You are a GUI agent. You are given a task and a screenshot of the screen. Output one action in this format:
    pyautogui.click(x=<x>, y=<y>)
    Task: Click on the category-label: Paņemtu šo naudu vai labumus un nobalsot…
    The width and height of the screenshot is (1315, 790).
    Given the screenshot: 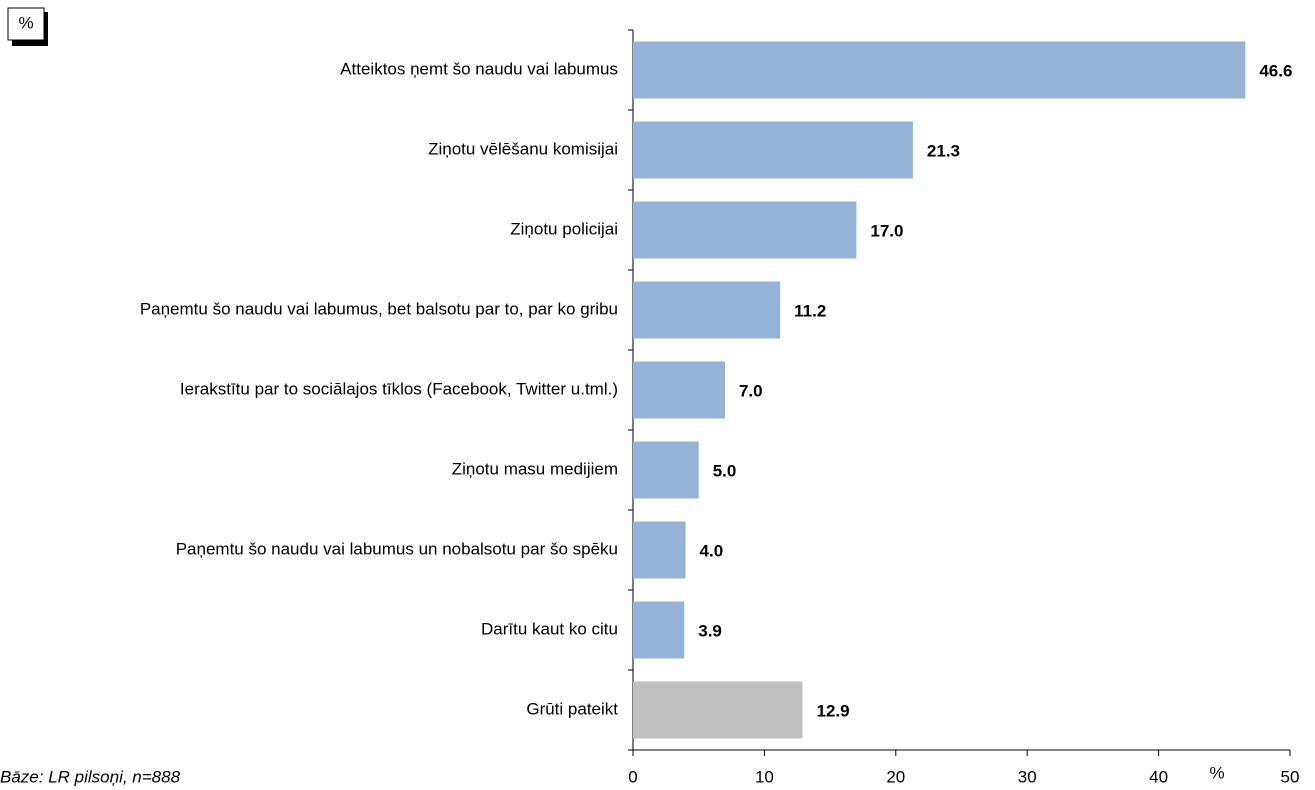 What is the action you would take?
    pyautogui.click(x=397, y=548)
    